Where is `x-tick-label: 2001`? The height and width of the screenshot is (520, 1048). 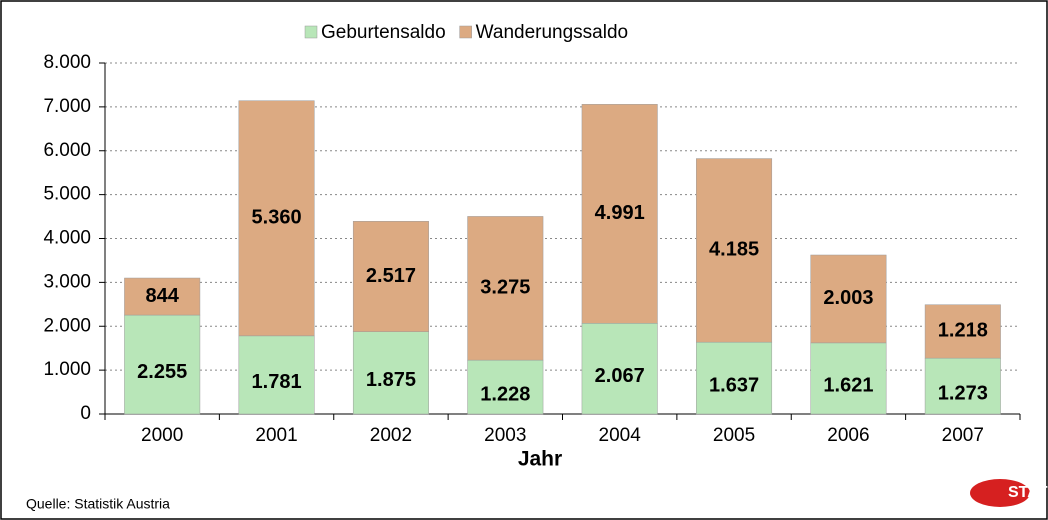 x-tick-label: 2001 is located at coordinates (276, 435).